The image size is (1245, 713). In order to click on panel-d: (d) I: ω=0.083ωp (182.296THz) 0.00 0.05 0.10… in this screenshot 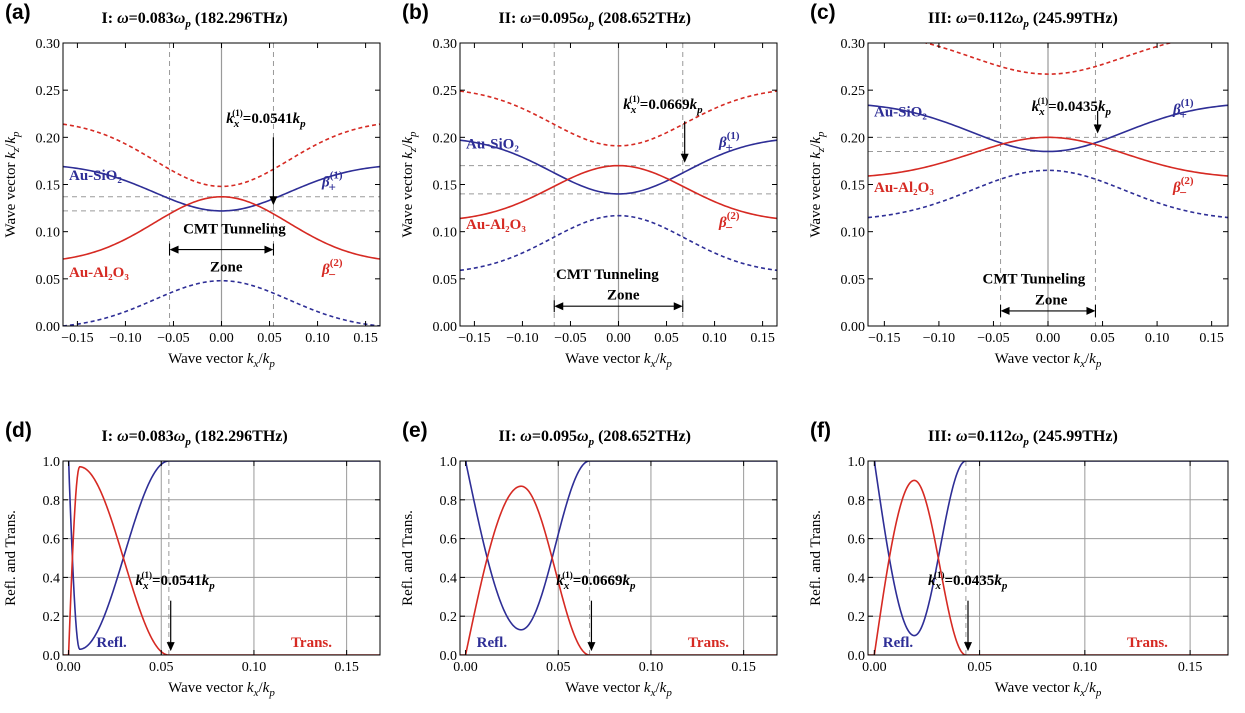, I will do `click(192, 559)`.